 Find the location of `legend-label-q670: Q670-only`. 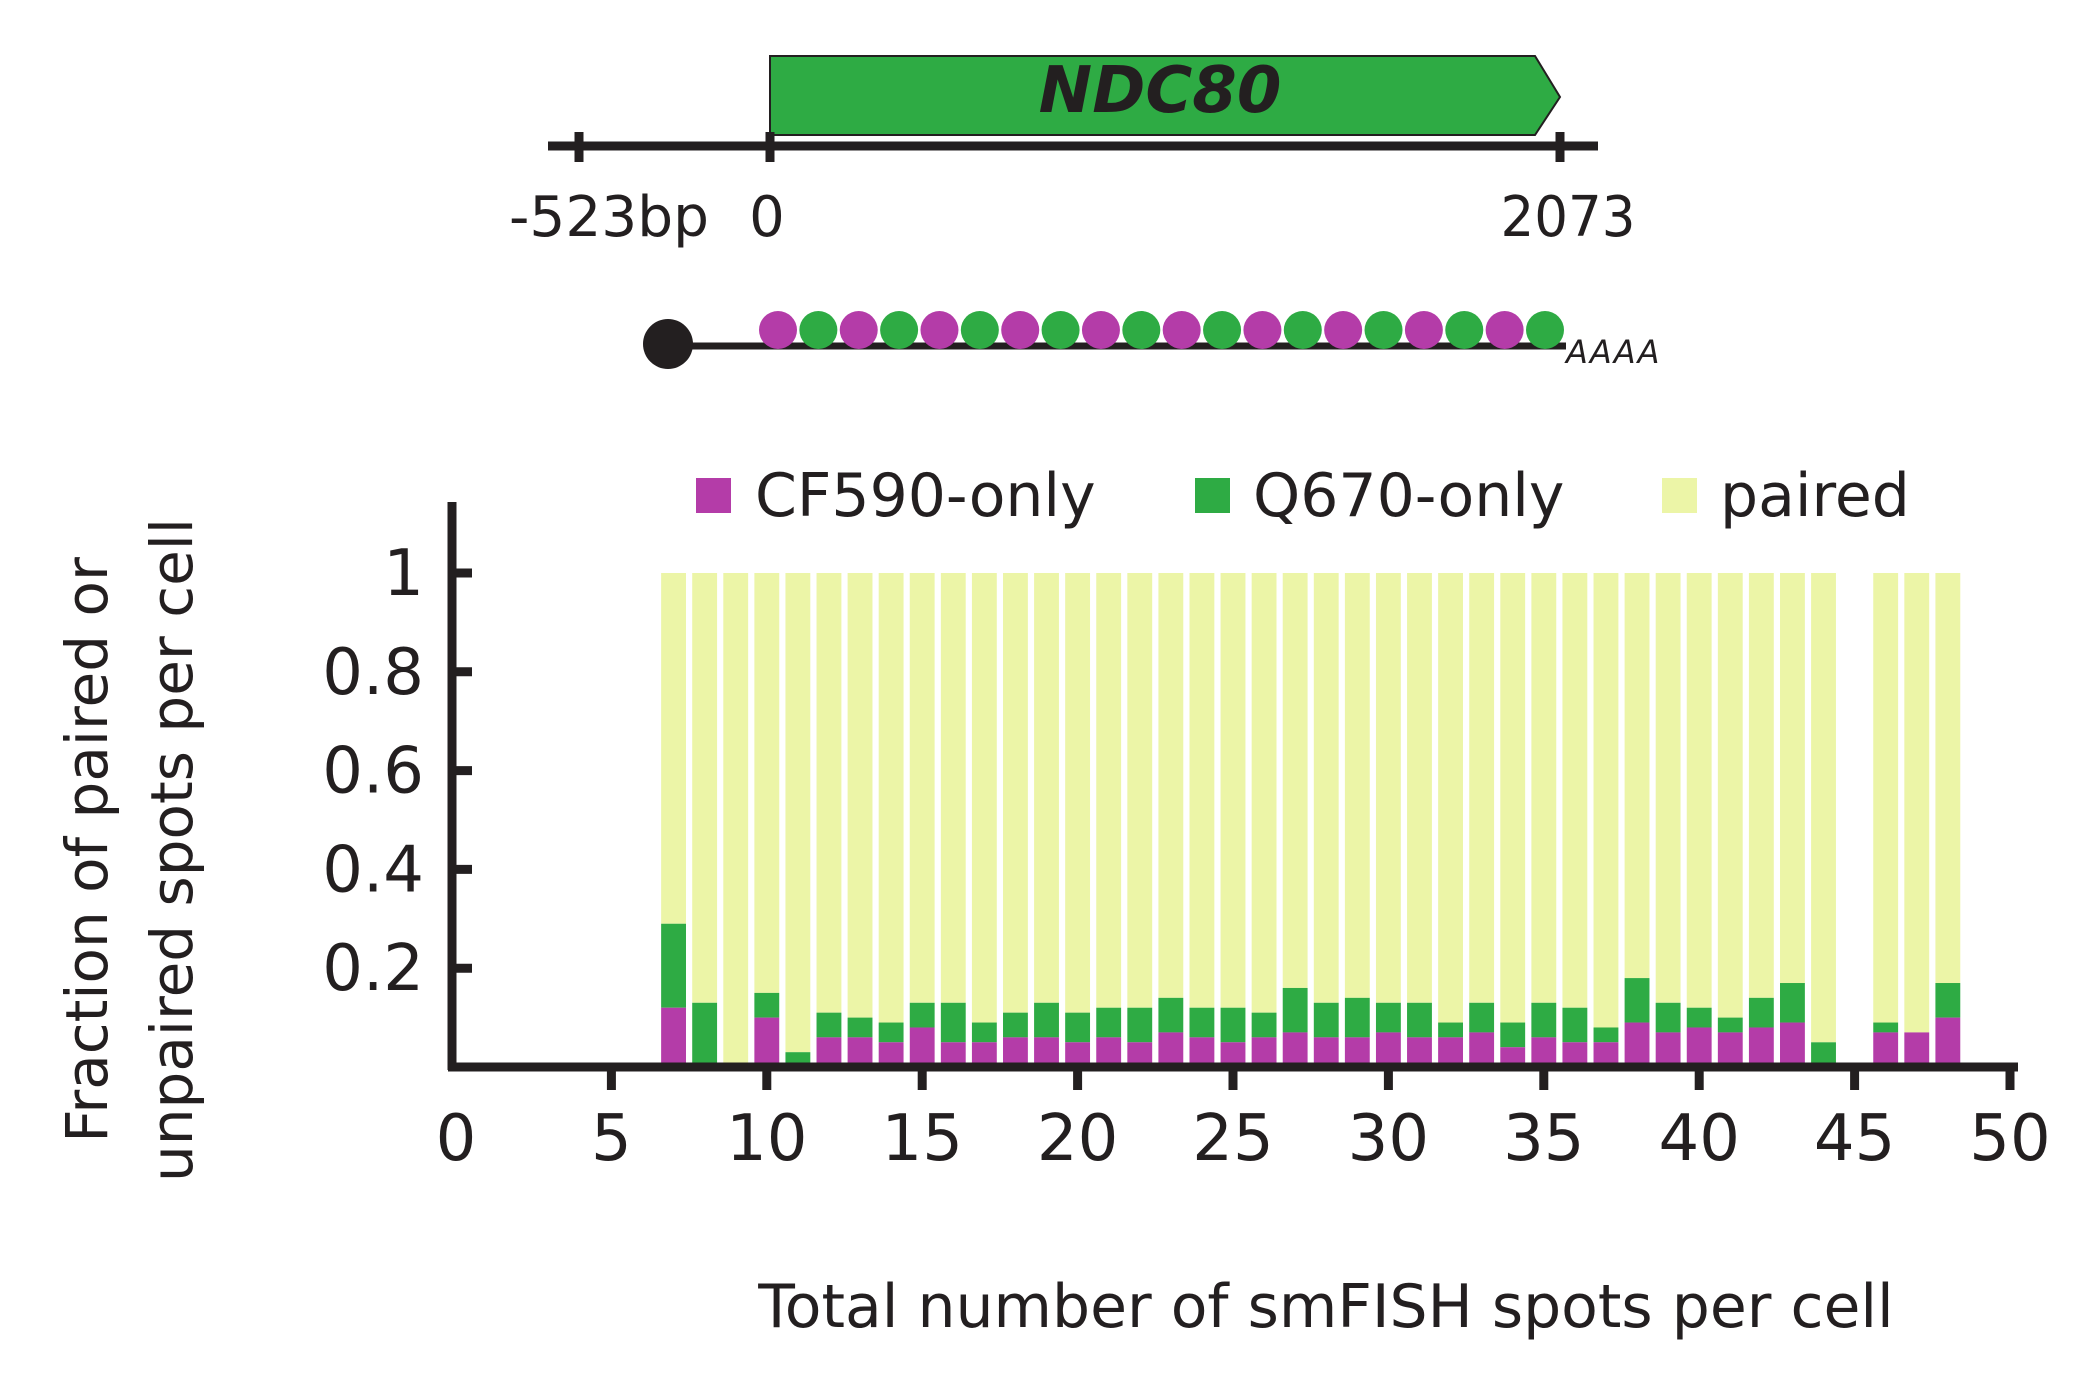

legend-label-q670: Q670-only is located at coordinates (1408, 496).